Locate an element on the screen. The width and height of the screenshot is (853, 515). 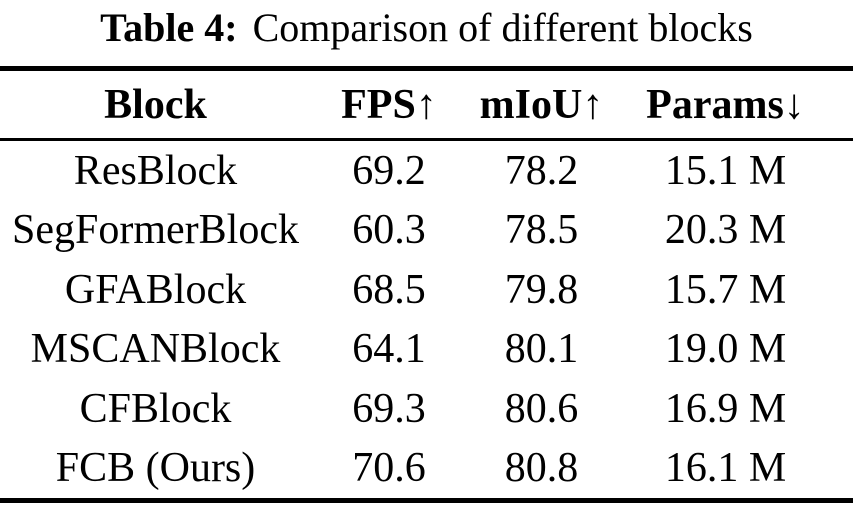
table-header-row: Block FPS↑ mIoU↑ Params↓ is located at coordinates (426, 106).